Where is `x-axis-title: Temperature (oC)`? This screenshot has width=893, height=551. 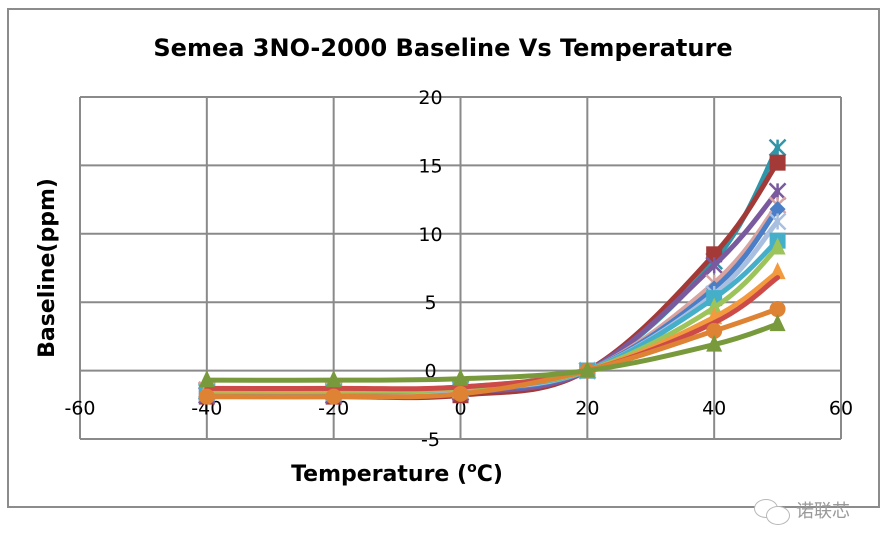
x-axis-title: Temperature (oC) is located at coordinates (397, 473).